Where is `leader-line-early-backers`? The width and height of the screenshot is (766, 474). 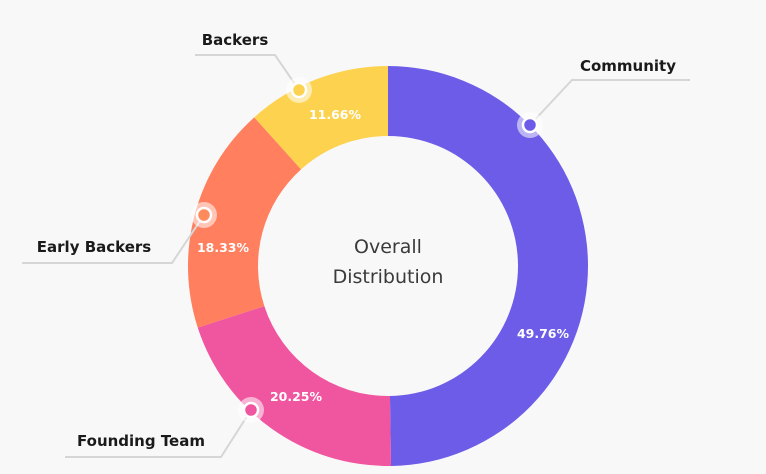 leader-line-early-backers is located at coordinates (113, 239).